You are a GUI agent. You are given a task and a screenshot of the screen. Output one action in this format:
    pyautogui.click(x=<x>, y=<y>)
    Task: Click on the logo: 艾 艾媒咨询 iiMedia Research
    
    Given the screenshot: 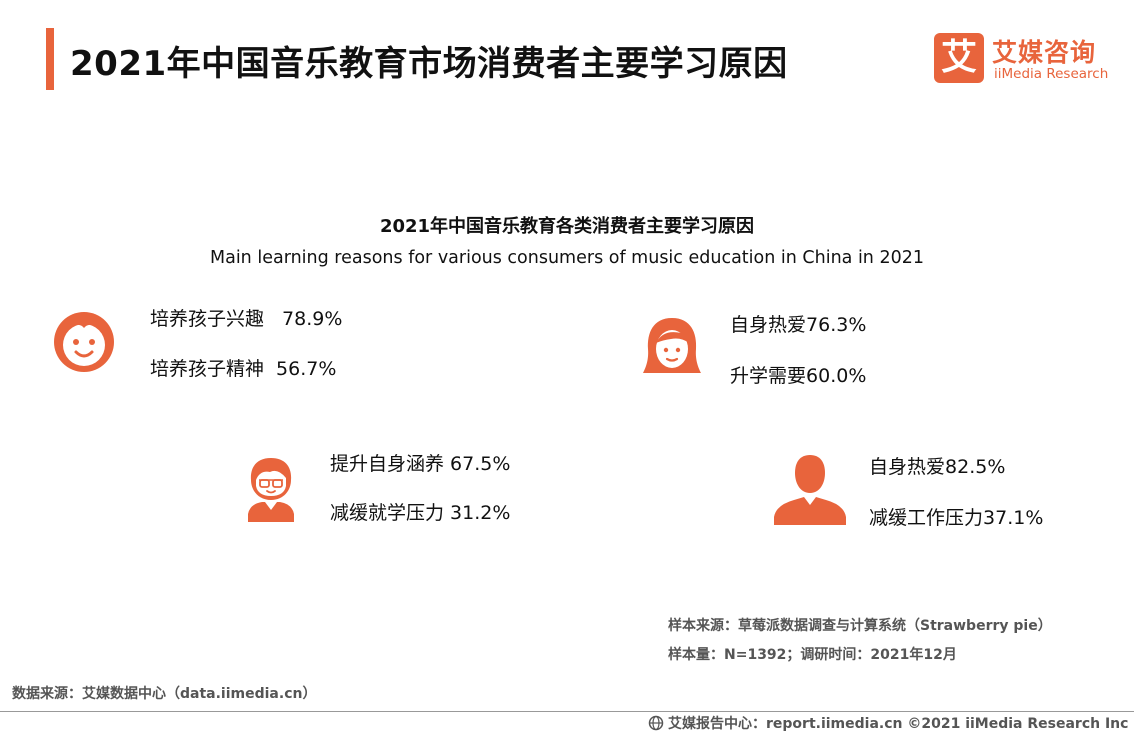 What is the action you would take?
    pyautogui.click(x=1024, y=60)
    